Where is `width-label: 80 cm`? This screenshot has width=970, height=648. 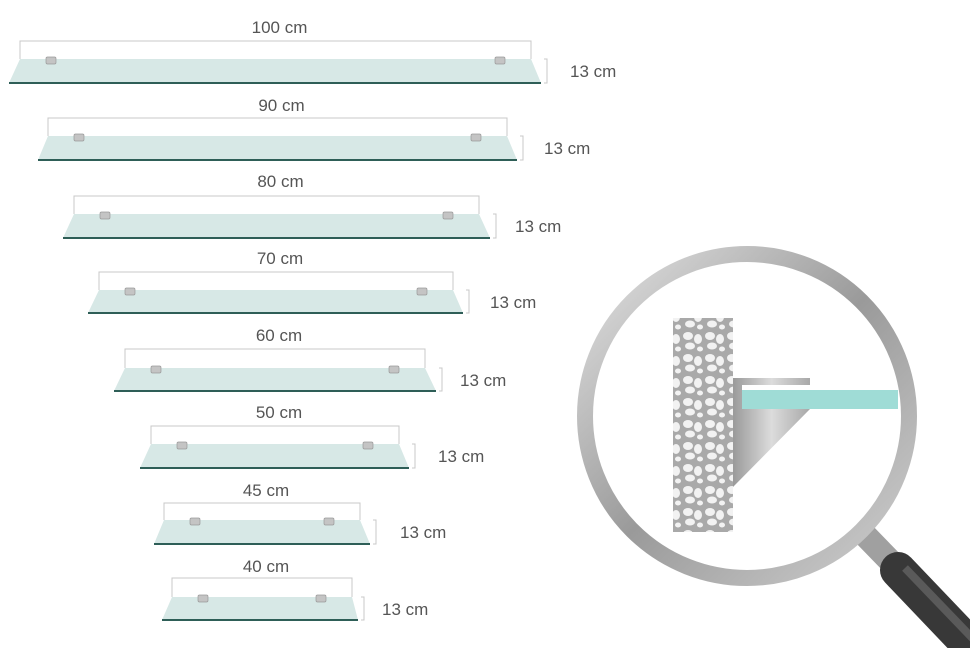 width-label: 80 cm is located at coordinates (280, 181).